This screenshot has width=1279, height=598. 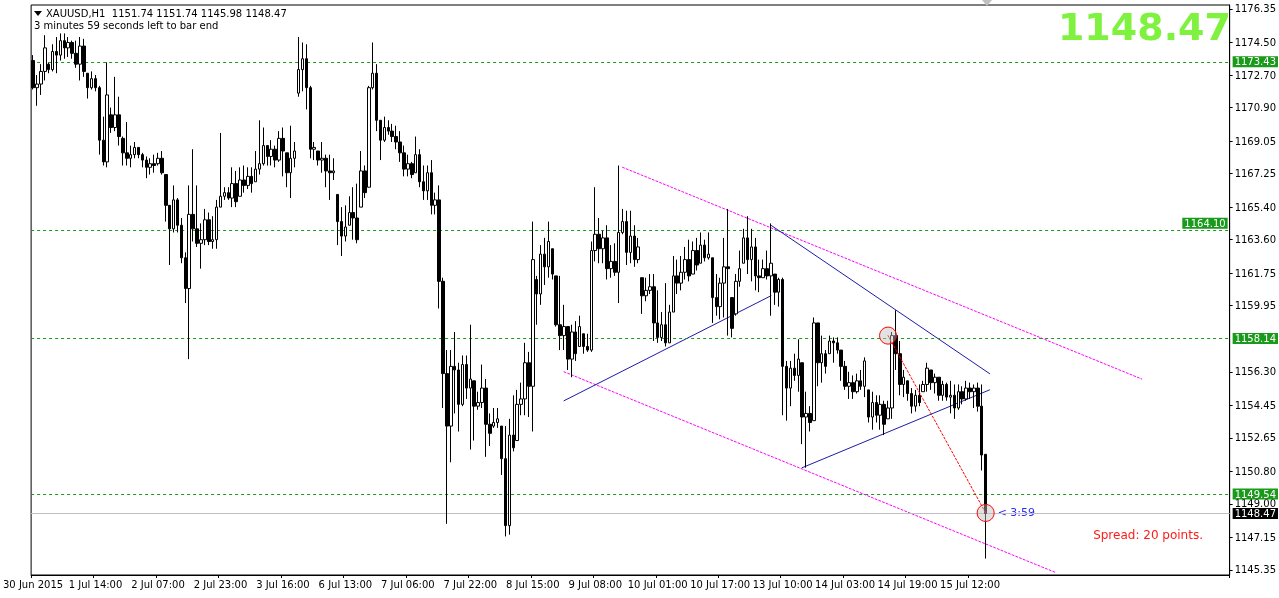 I want to click on x-tick-label: 6 Jul 13:00, so click(x=345, y=584).